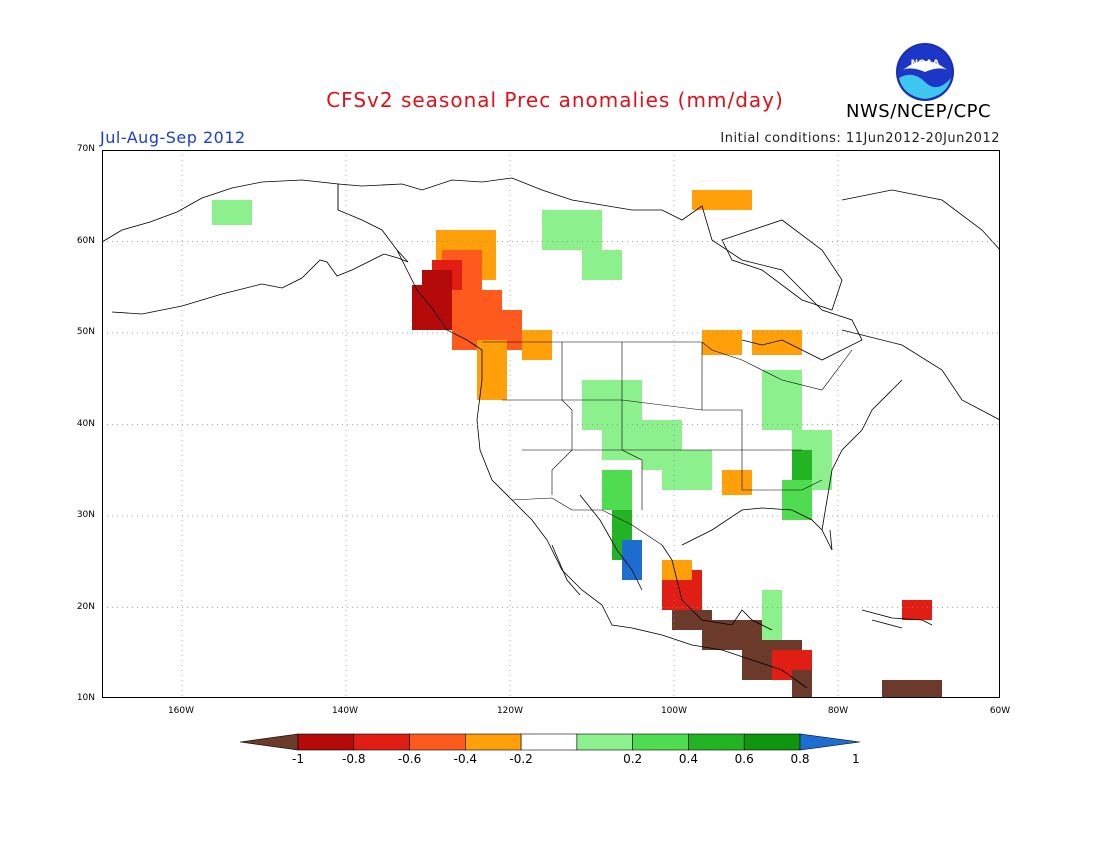 The width and height of the screenshot is (1100, 850). Describe the element at coordinates (85, 515) in the screenshot. I see `lat-label-30n: 30N` at that location.